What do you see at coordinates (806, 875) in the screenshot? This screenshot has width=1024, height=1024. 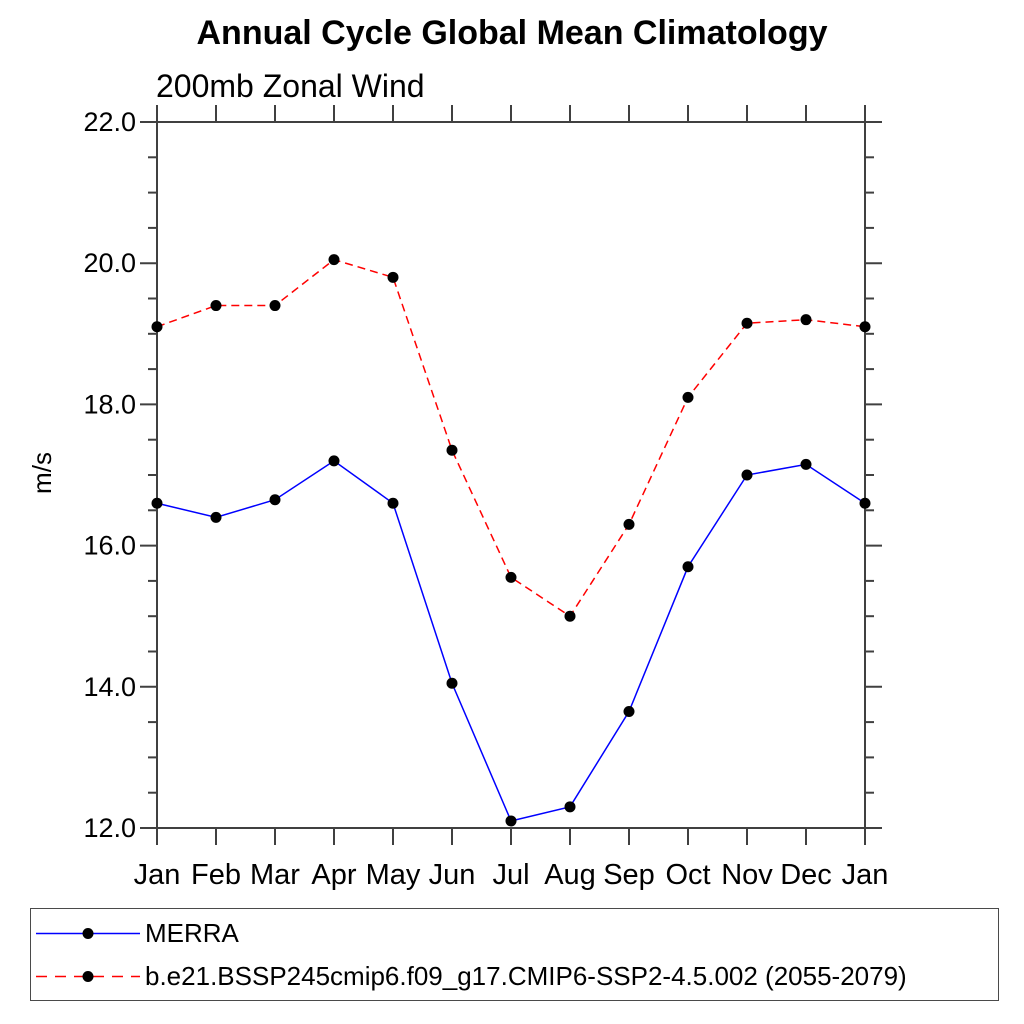 I see `x-tick-label: Dec` at bounding box center [806, 875].